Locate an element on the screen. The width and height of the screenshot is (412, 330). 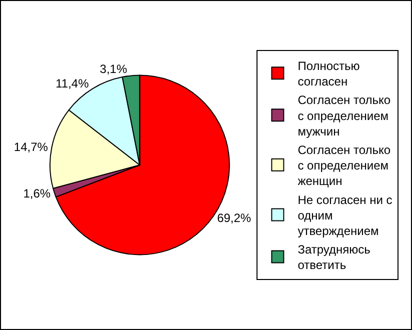
data-label: 11,4% is located at coordinates (73, 83).